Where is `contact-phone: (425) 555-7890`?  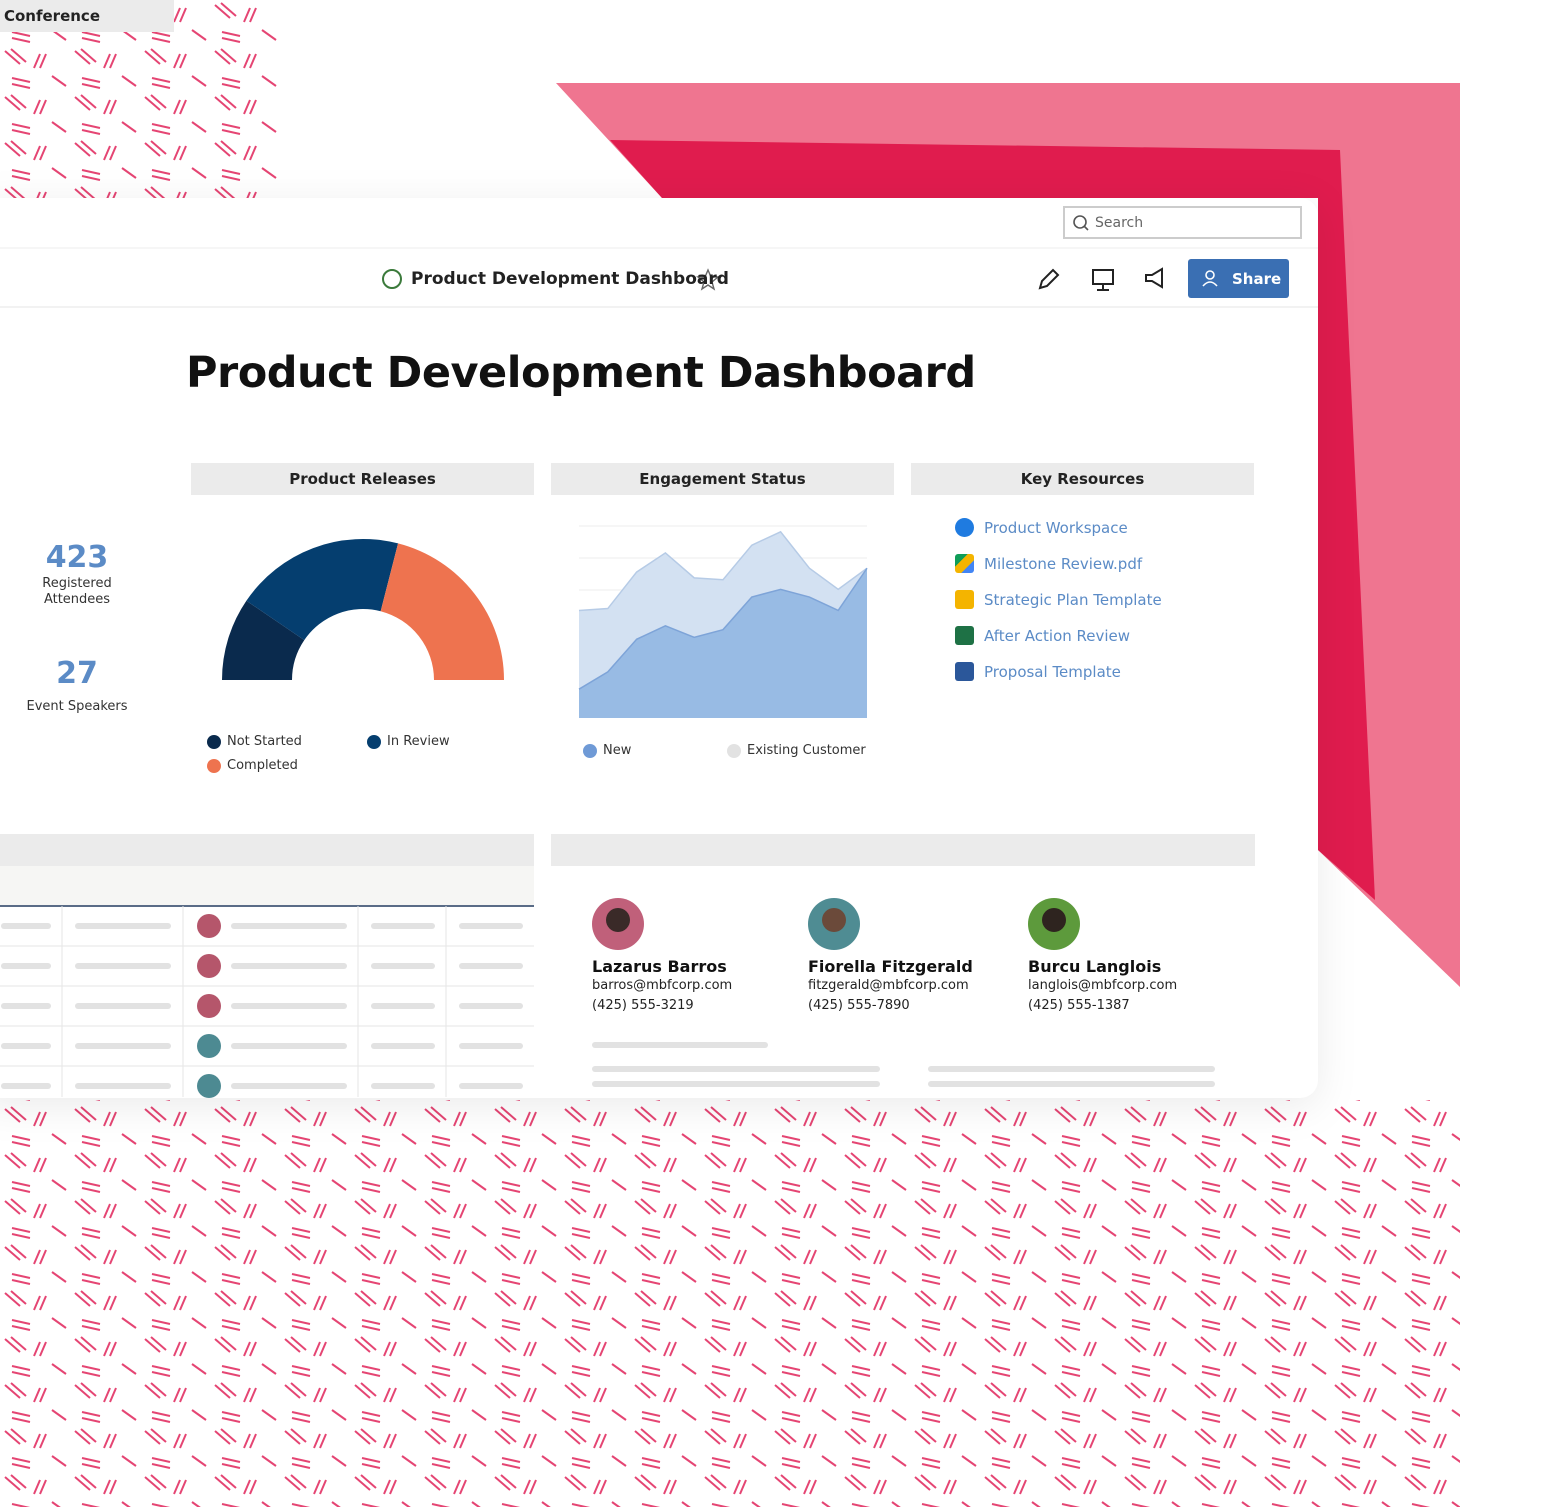 contact-phone: (425) 555-7890 is located at coordinates (859, 1005).